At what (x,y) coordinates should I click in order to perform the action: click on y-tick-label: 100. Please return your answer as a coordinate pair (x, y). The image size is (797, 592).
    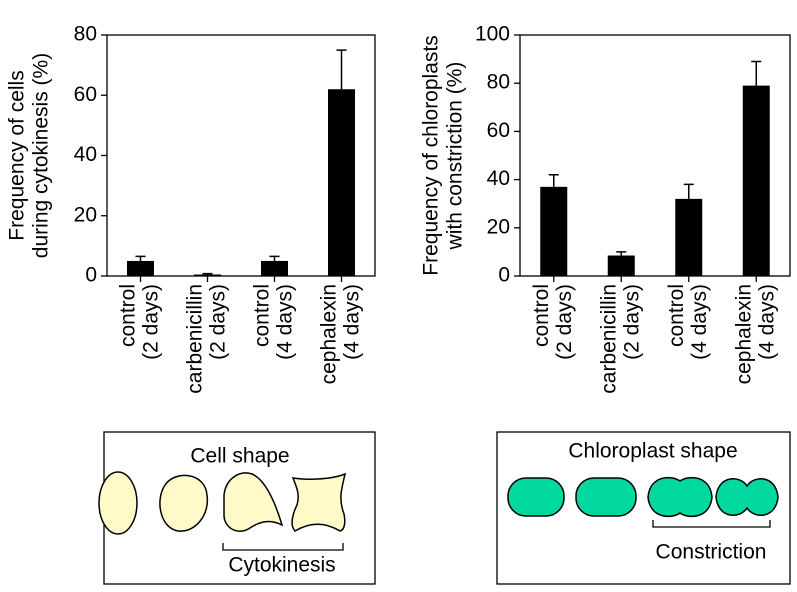
    Looking at the image, I should click on (492, 34).